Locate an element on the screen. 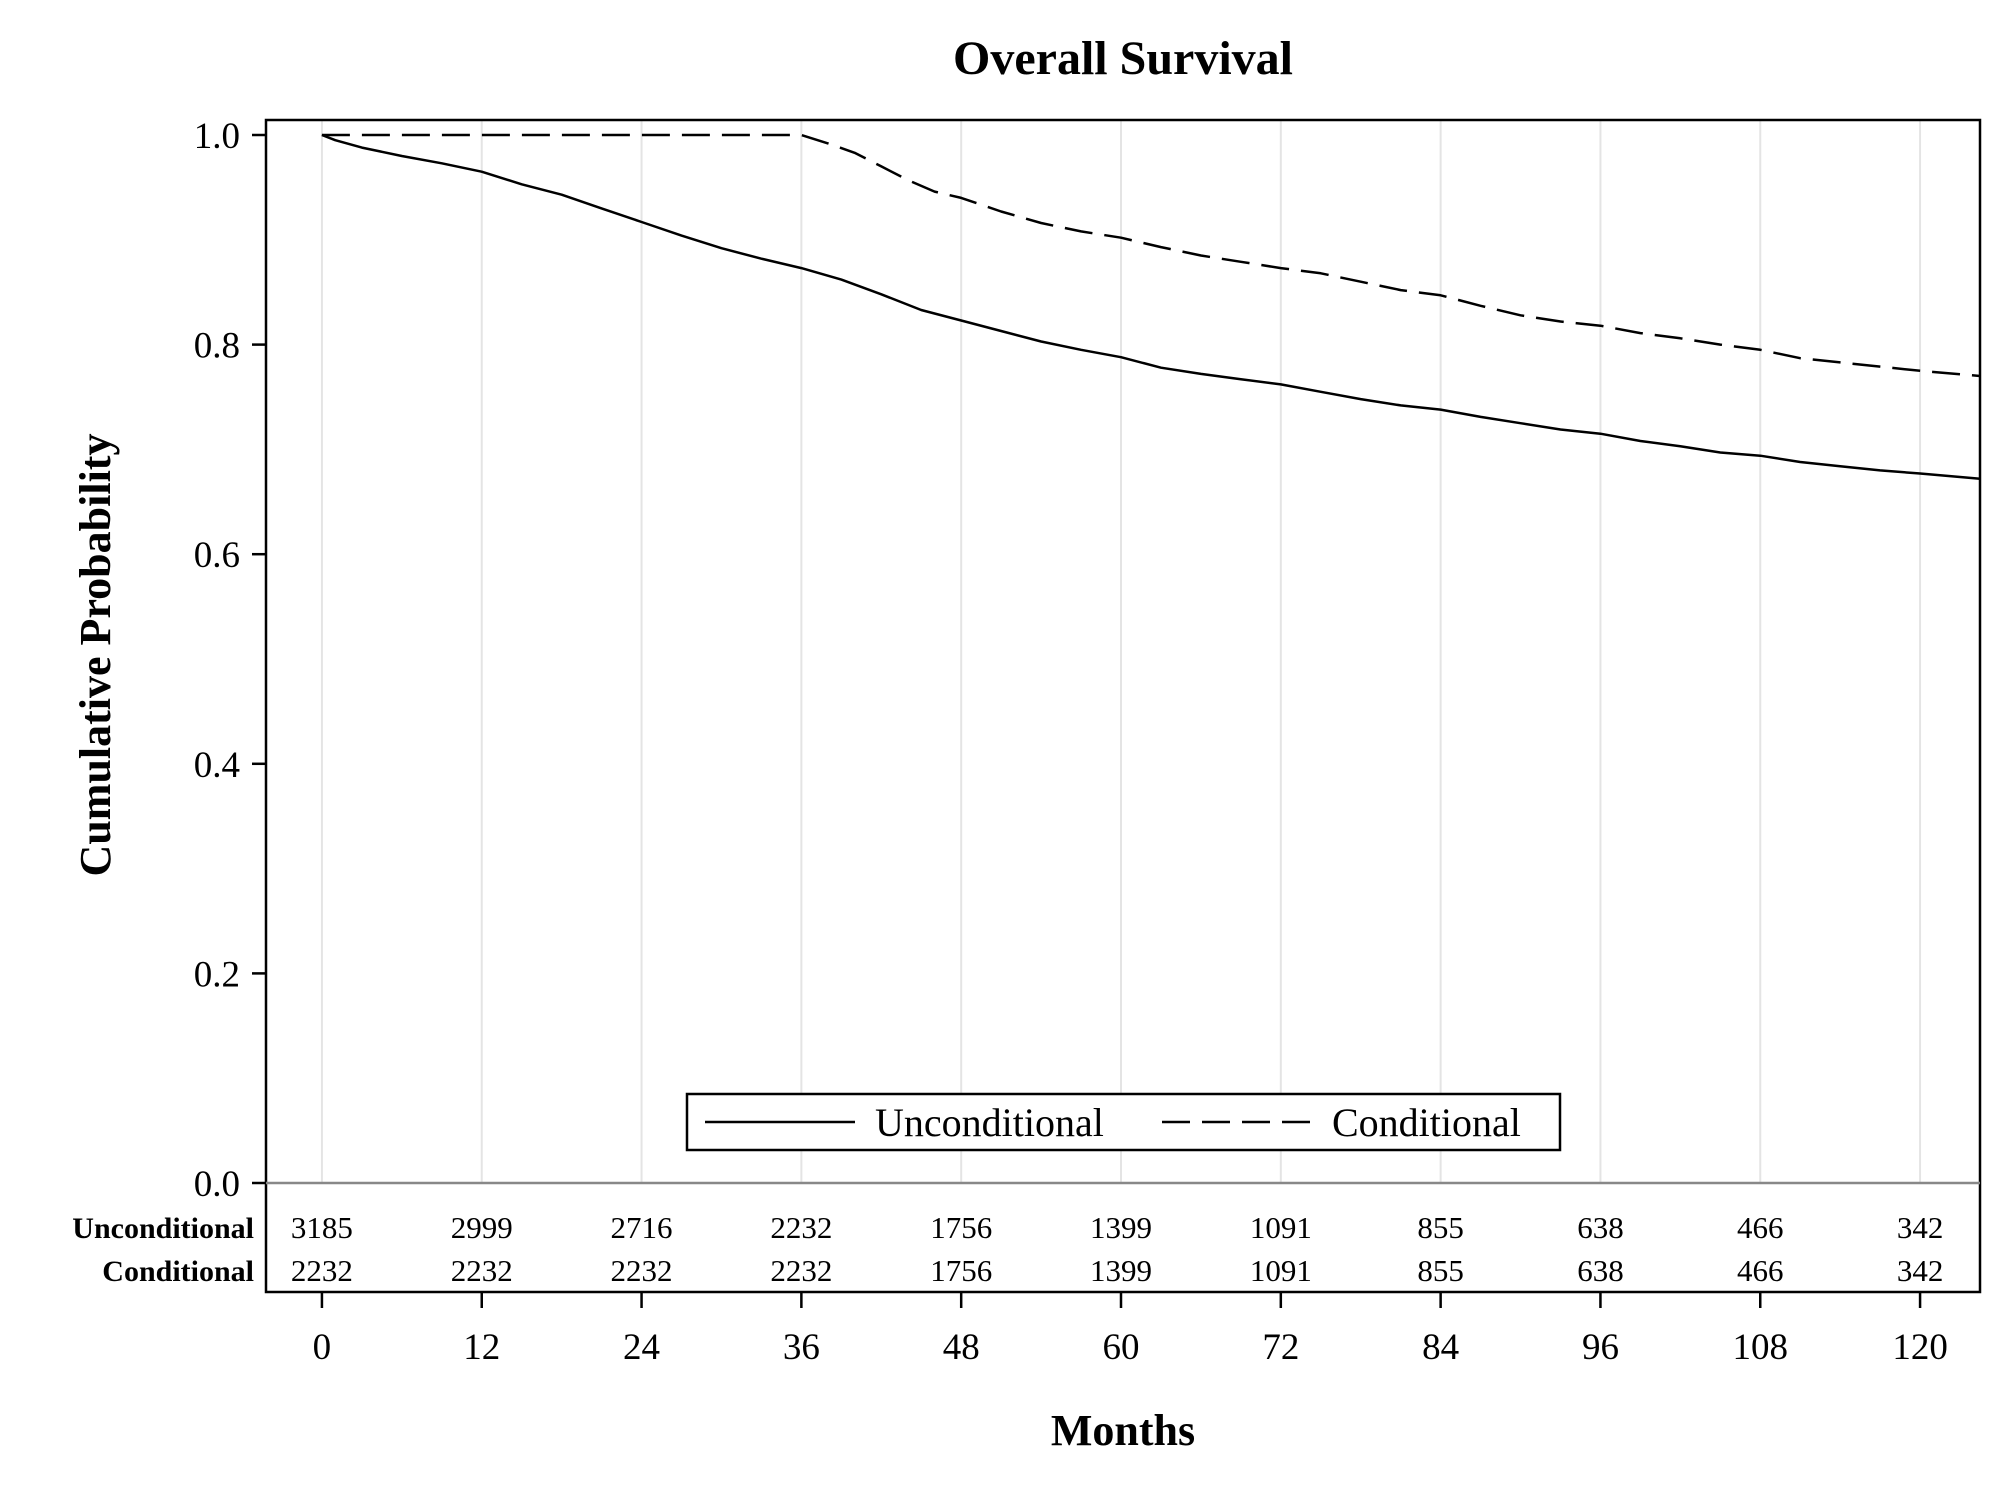 The height and width of the screenshot is (1500, 2000). y-tick-label: 0.0 is located at coordinates (217, 1184).